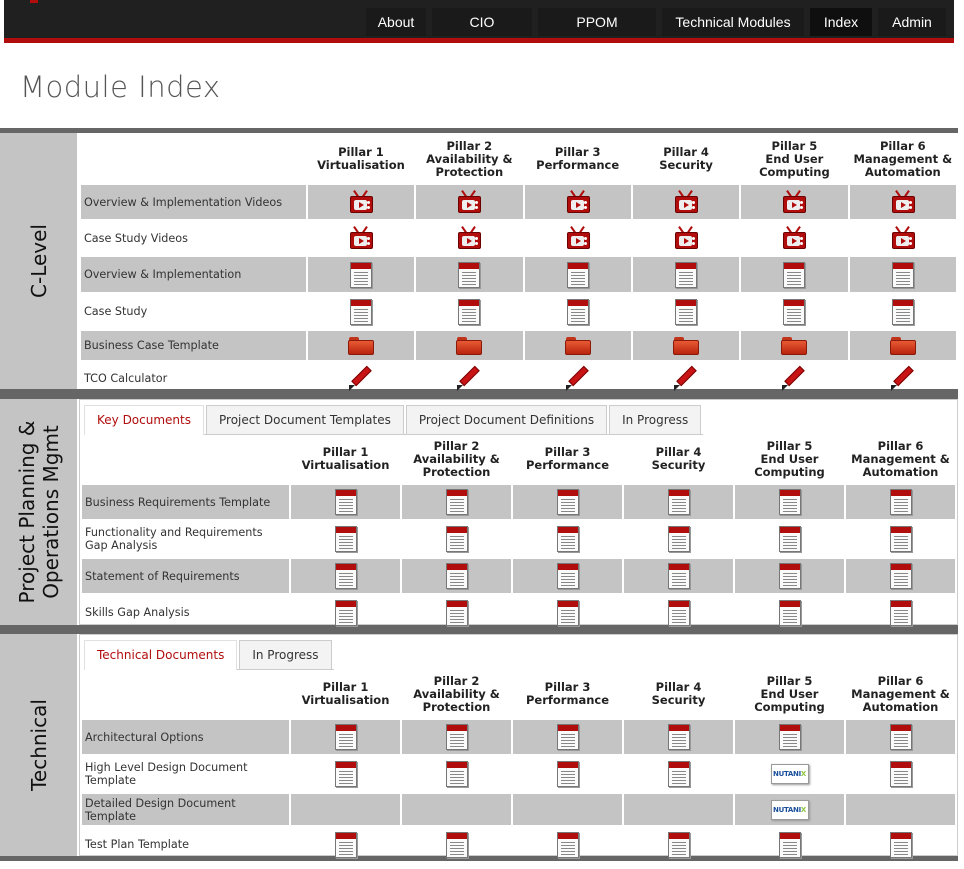 The image size is (964, 869). What do you see at coordinates (506, 419) in the screenshot?
I see `tab-project-document-definitions: Project Document Definitions` at bounding box center [506, 419].